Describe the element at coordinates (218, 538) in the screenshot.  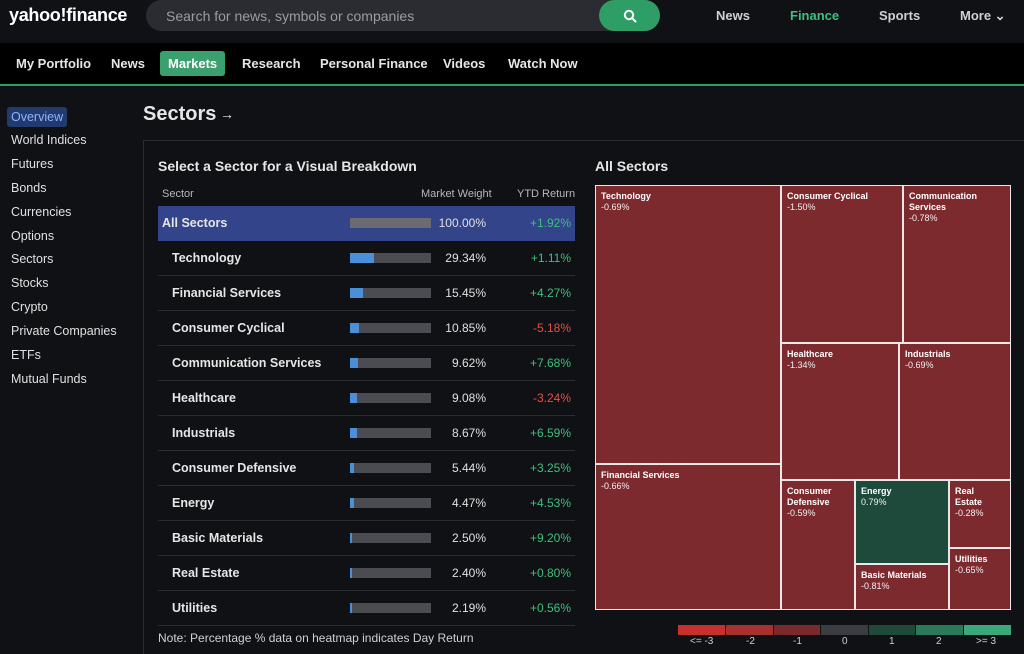
I see `sector-name: Basic Materials` at that location.